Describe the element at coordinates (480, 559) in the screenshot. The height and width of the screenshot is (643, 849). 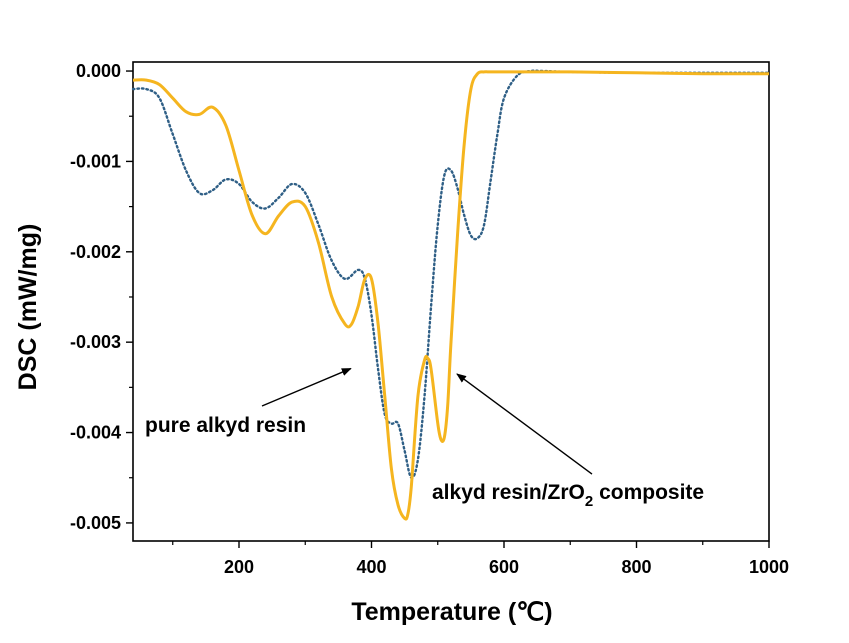
I see `x-axis-ticks: 200 400 600 800 1000` at that location.